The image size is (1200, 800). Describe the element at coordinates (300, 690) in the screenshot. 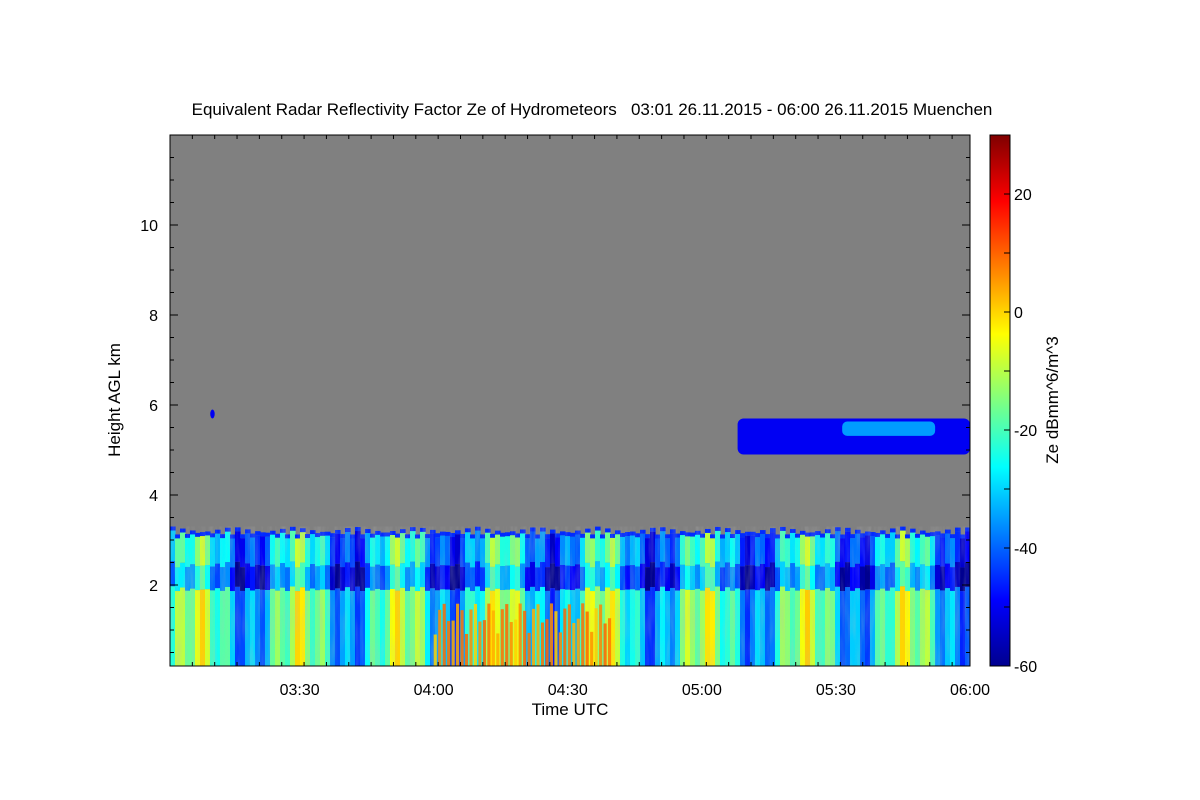

I see `x-tick-label: 03:30` at that location.